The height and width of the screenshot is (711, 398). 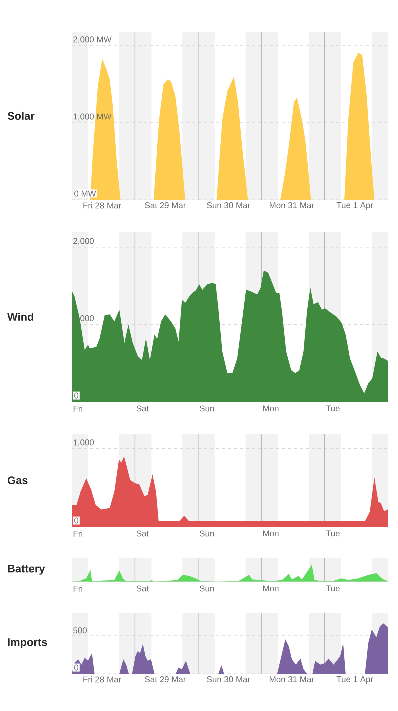 I want to click on y-tick-label: 1,000, so click(x=84, y=443).